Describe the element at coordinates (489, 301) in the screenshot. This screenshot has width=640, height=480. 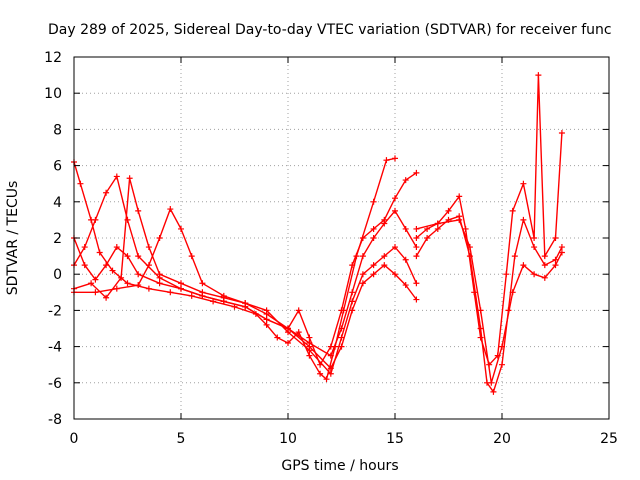
I see `series-line` at that location.